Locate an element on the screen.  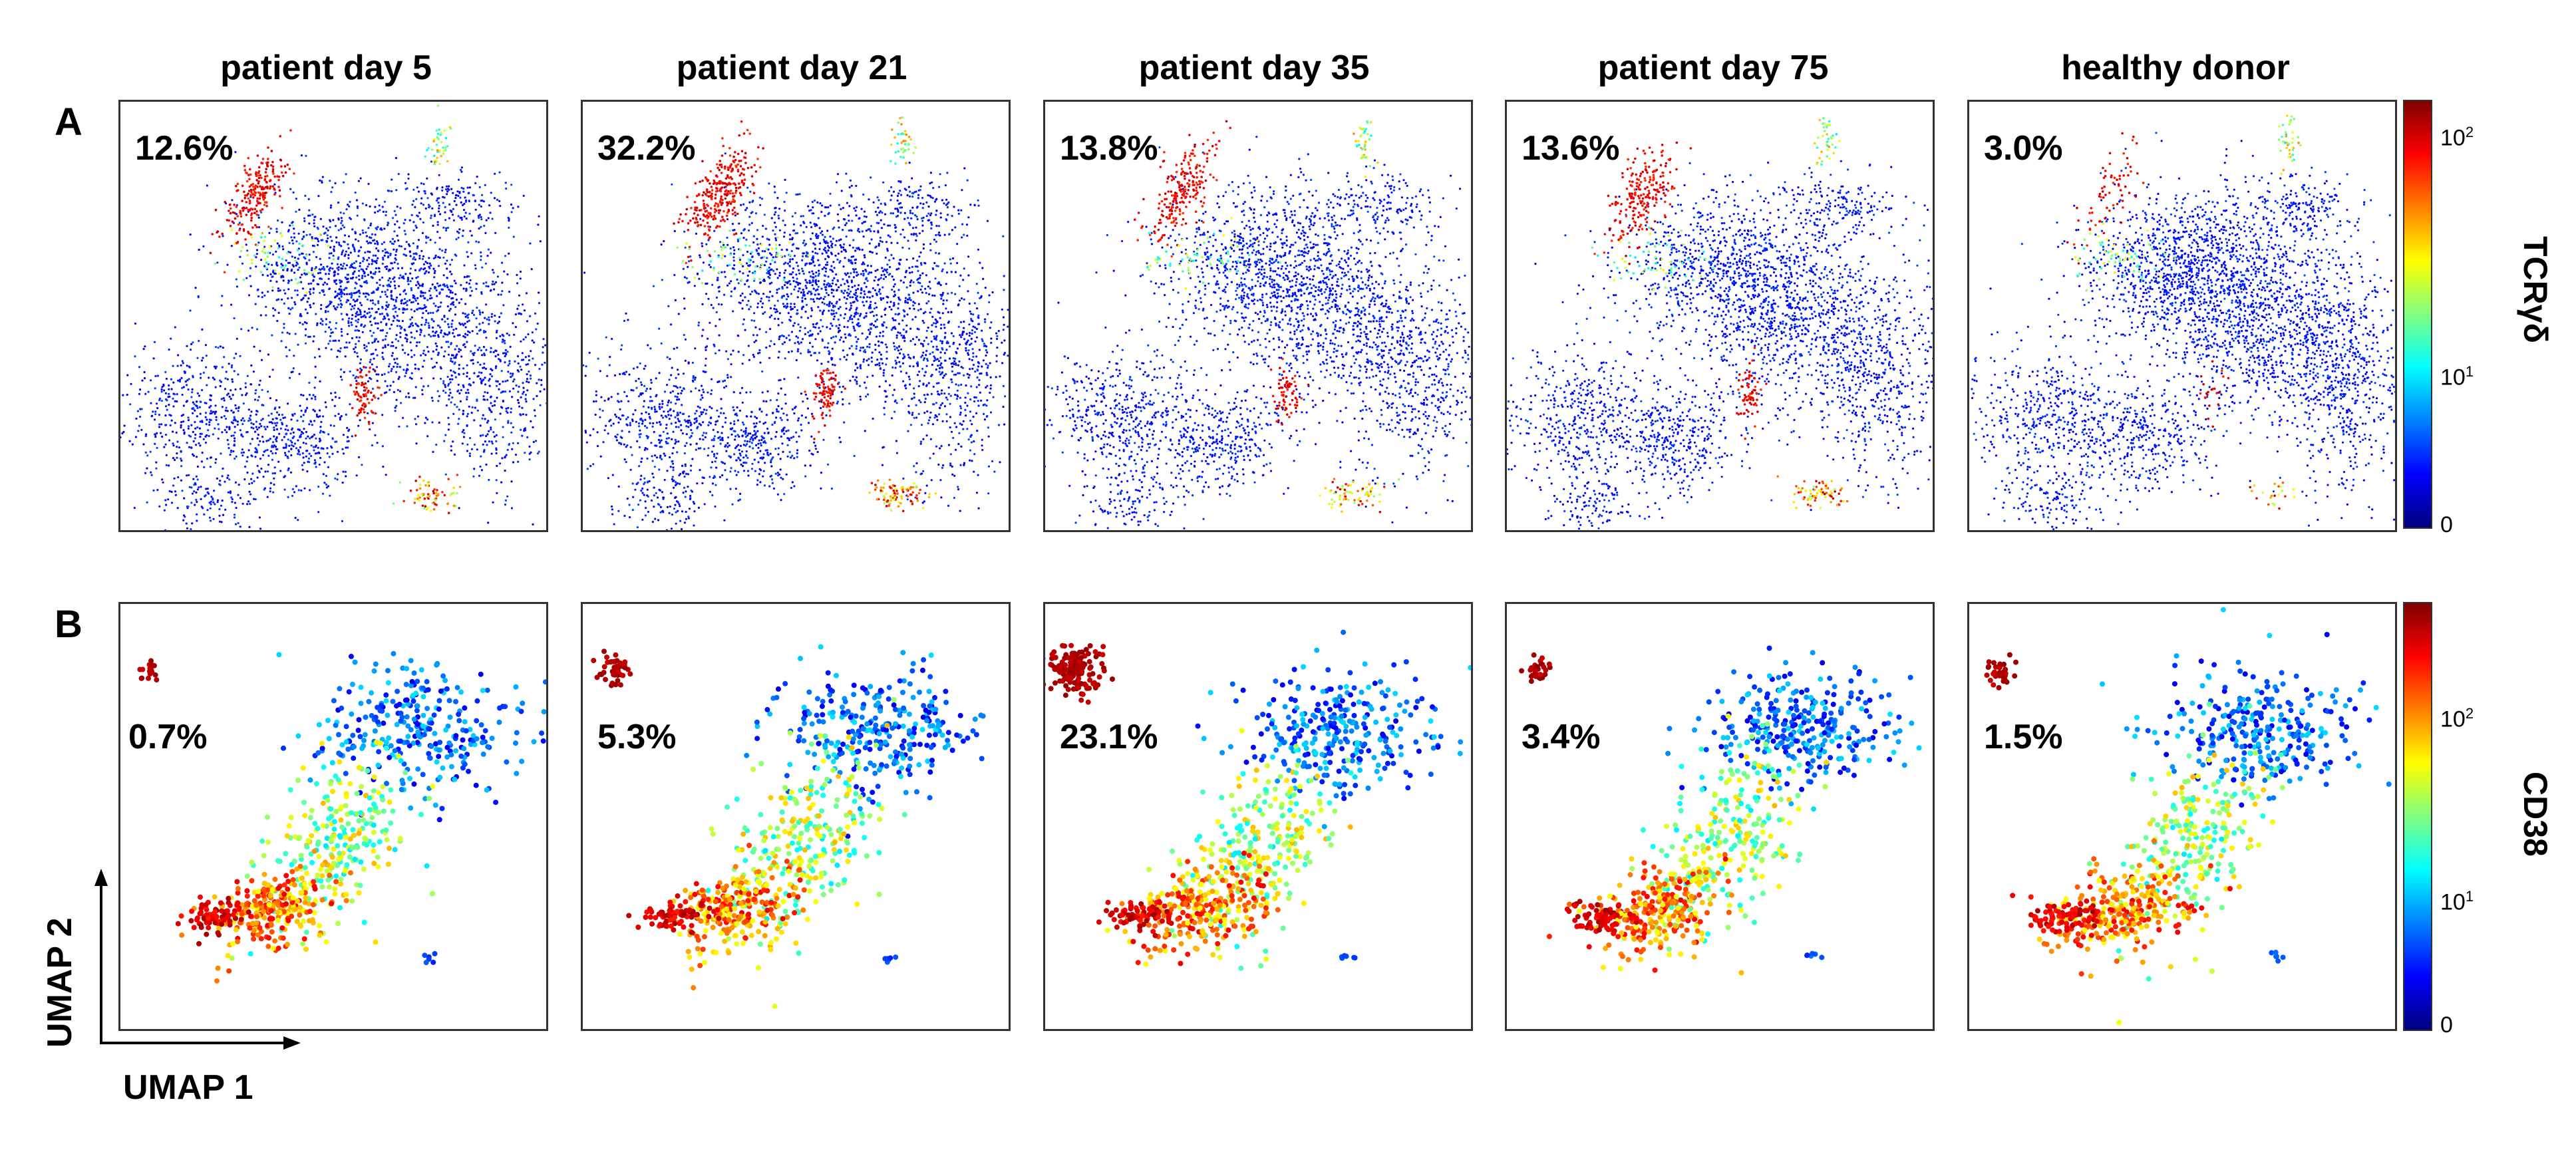
percentage-label: 23.1% is located at coordinates (1109, 737).